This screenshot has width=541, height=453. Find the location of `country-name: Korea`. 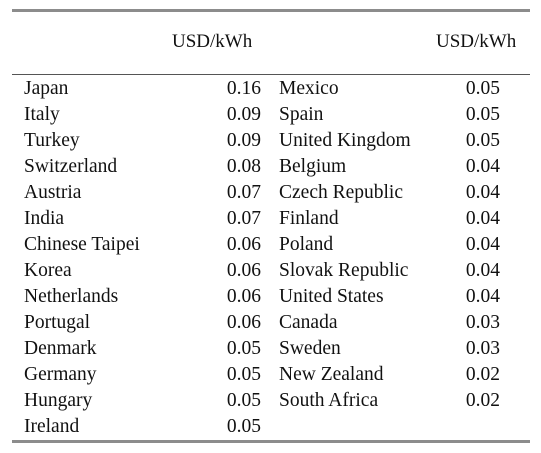

country-name: Korea is located at coordinates (48, 270).